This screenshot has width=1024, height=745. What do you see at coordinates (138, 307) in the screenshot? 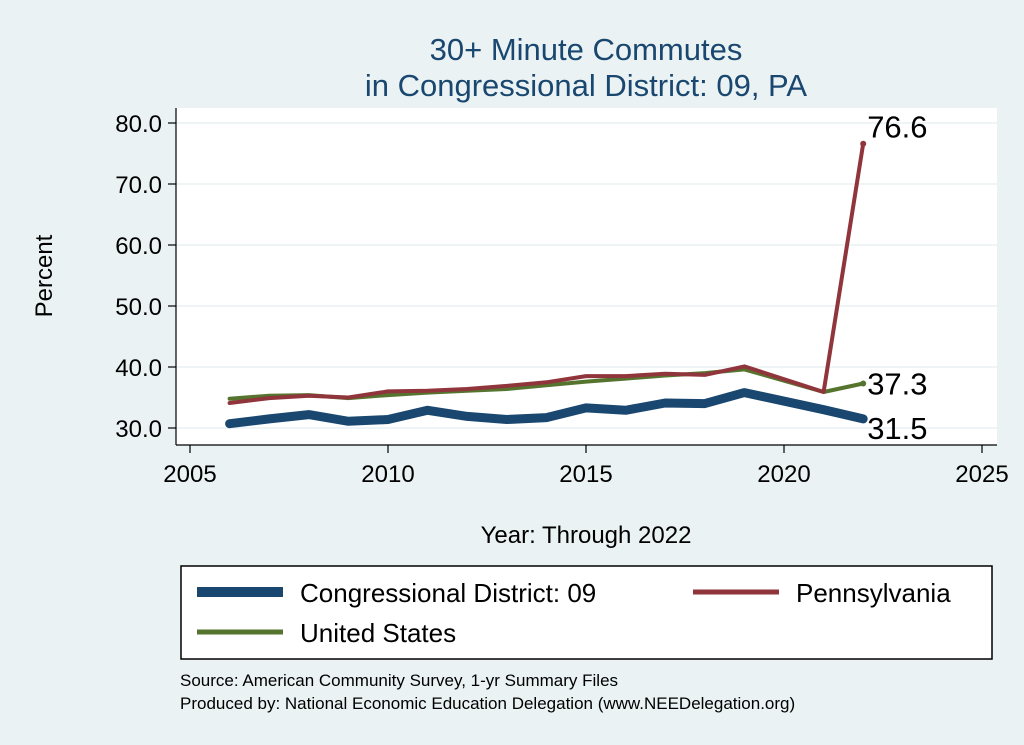
I see `y-tick-label: 50.0` at bounding box center [138, 307].